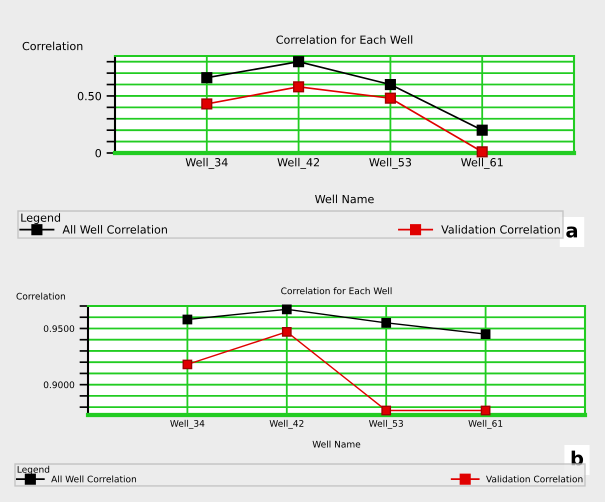  I want to click on y-tick-label: 0, so click(98, 153).